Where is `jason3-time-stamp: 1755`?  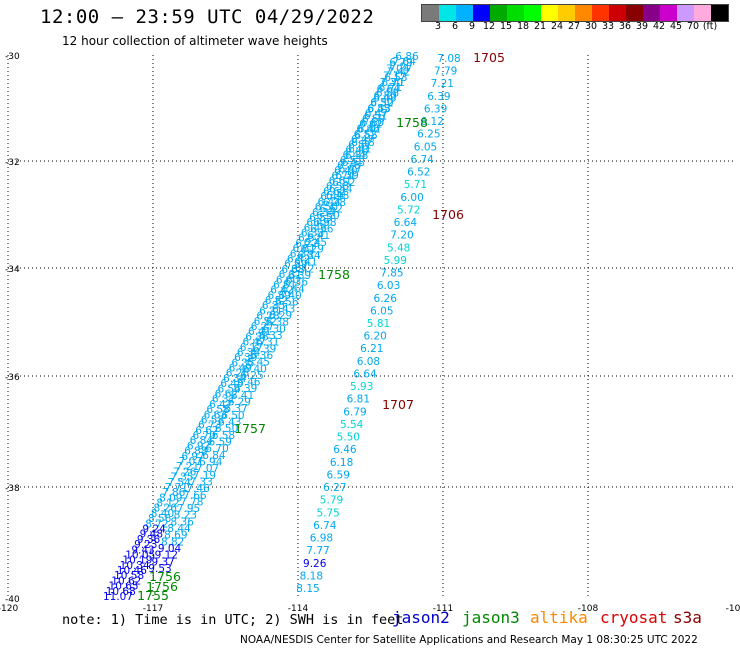 jason3-time-stamp: 1755 is located at coordinates (153, 595).